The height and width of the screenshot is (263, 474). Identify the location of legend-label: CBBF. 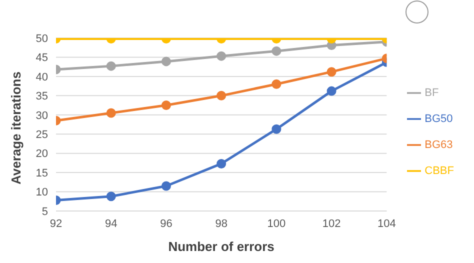
(439, 170).